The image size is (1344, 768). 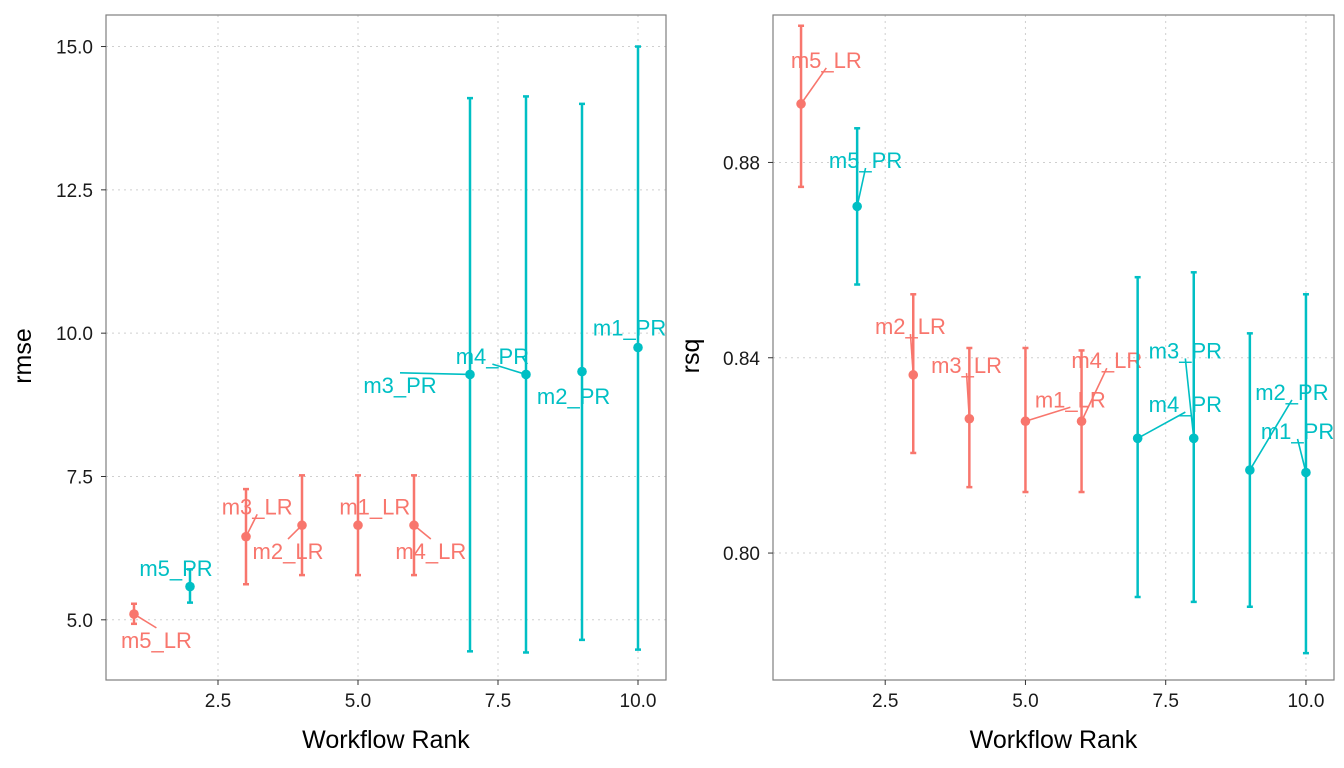 I want to click on rmse-label-m2_LR: m2_LR, so click(x=288, y=551).